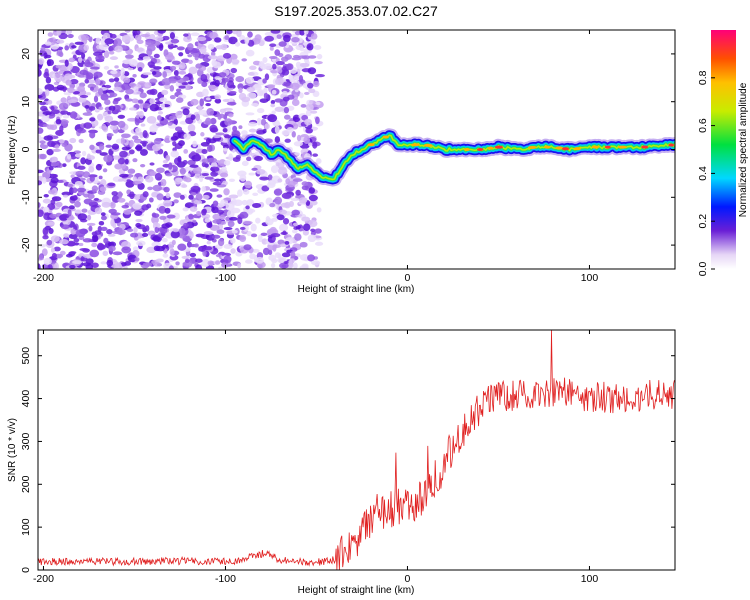  What do you see at coordinates (43, 579) in the screenshot?
I see `snr-xtick-label: -200` at bounding box center [43, 579].